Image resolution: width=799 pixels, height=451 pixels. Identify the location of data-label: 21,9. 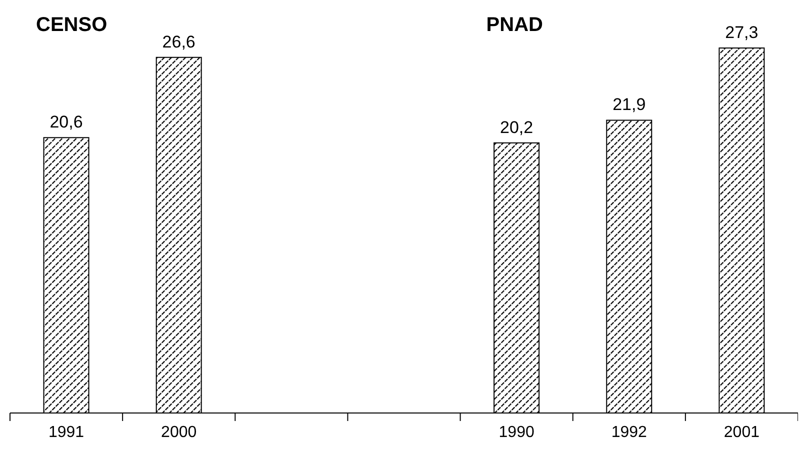
(629, 104).